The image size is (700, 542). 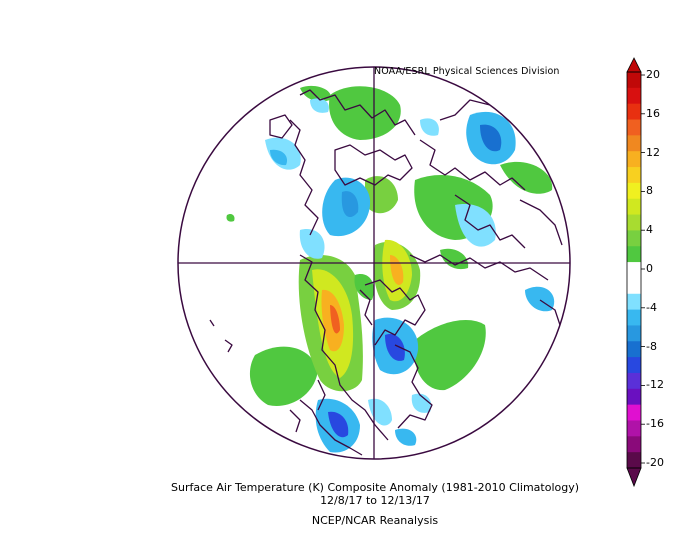 I want to click on colorbar-label: -8, so click(x=651, y=346).